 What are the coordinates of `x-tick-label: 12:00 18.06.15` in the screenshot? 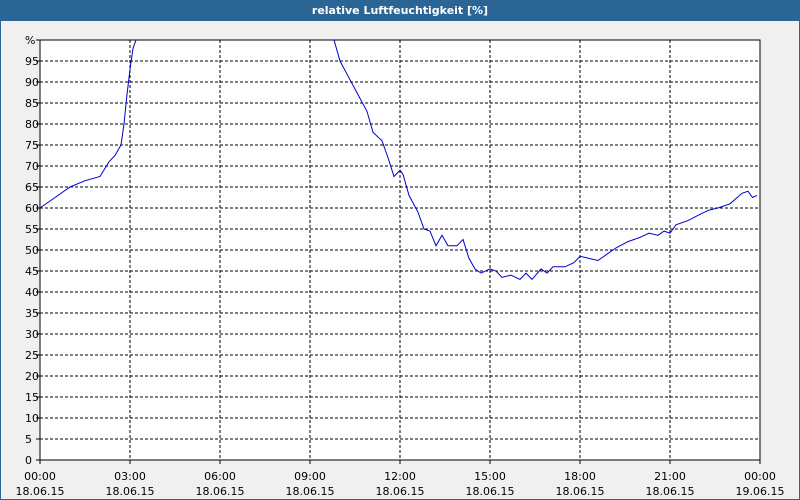 It's located at (400, 484).